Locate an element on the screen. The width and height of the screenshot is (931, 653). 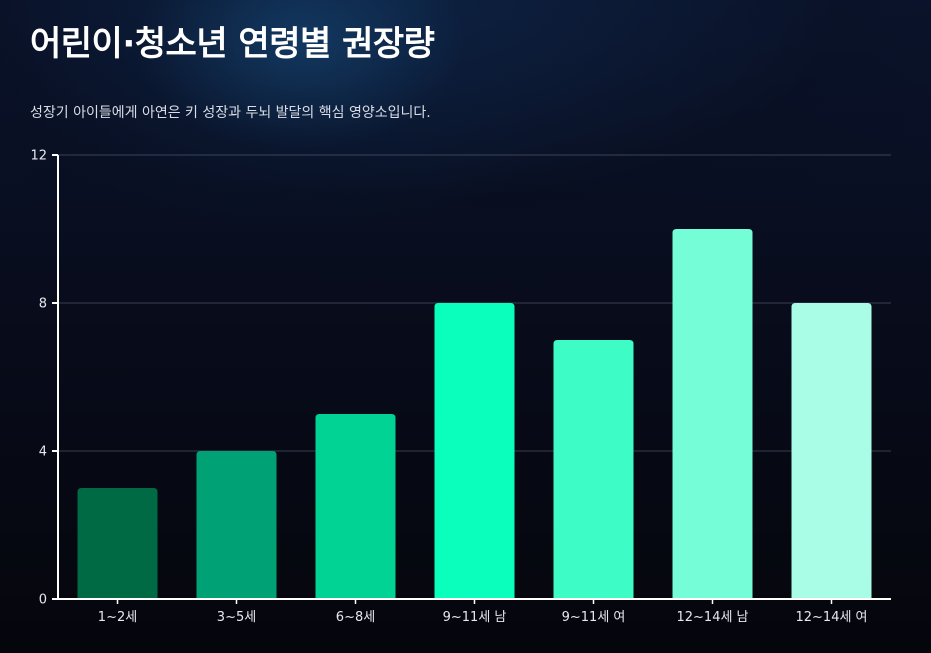
y-tick-label: 4 is located at coordinates (43, 452).